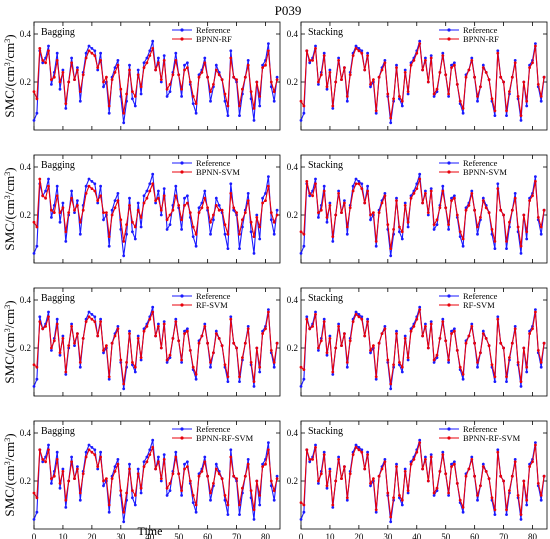 The image size is (550, 539). I want to click on x-tick-label: 40, so click(417, 535).